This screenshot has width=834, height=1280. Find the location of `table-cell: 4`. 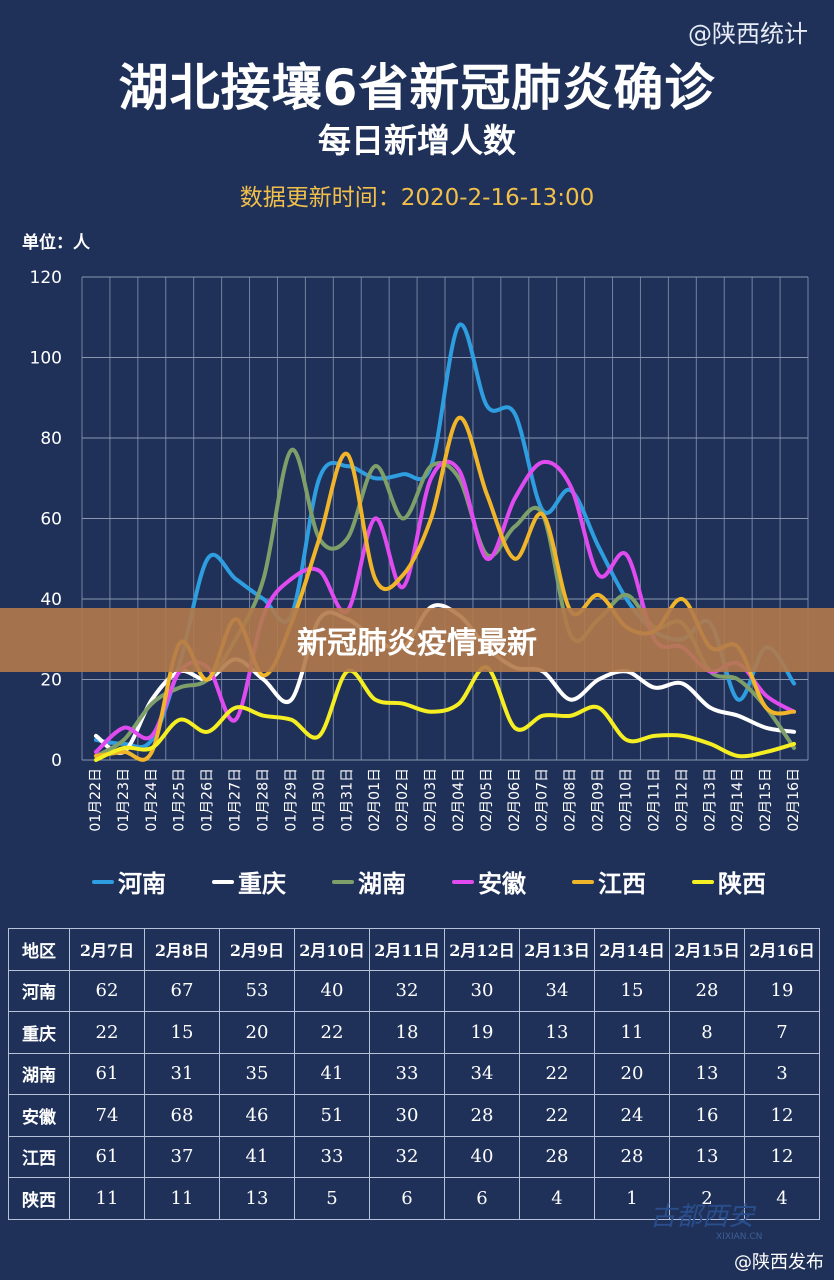

table-cell: 4 is located at coordinates (782, 1198).